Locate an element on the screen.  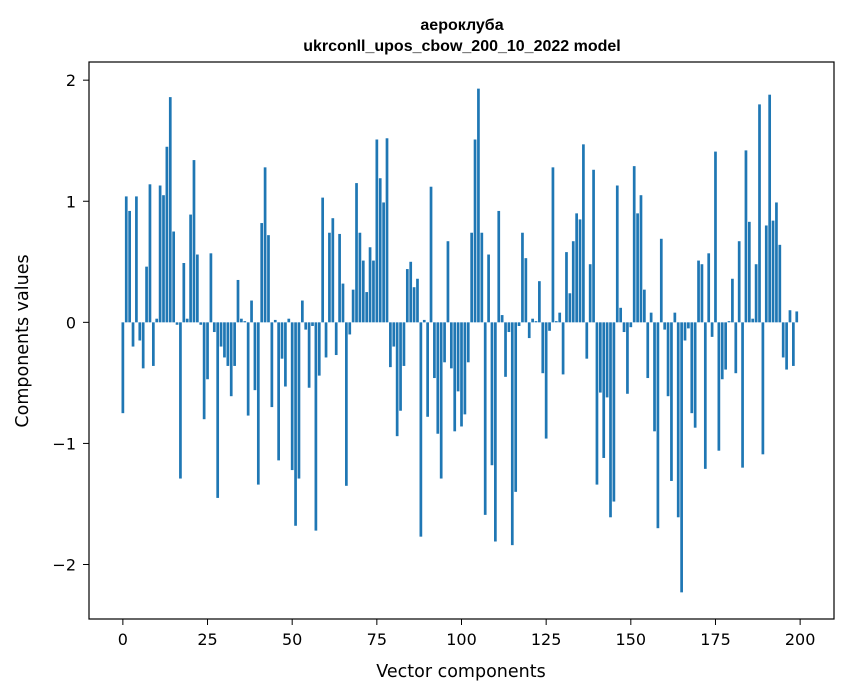
chart-title: аероклуба is located at coordinates (461, 25).